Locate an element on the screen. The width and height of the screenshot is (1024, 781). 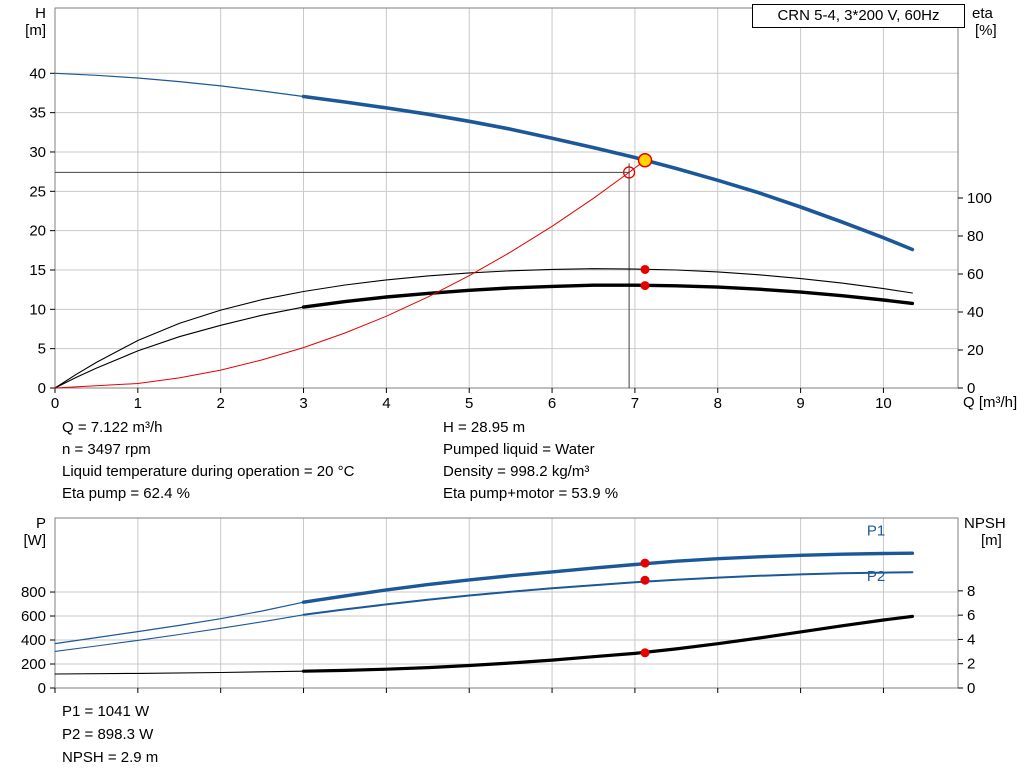
q-axis-label: Q [m³/h] is located at coordinates (990, 402).